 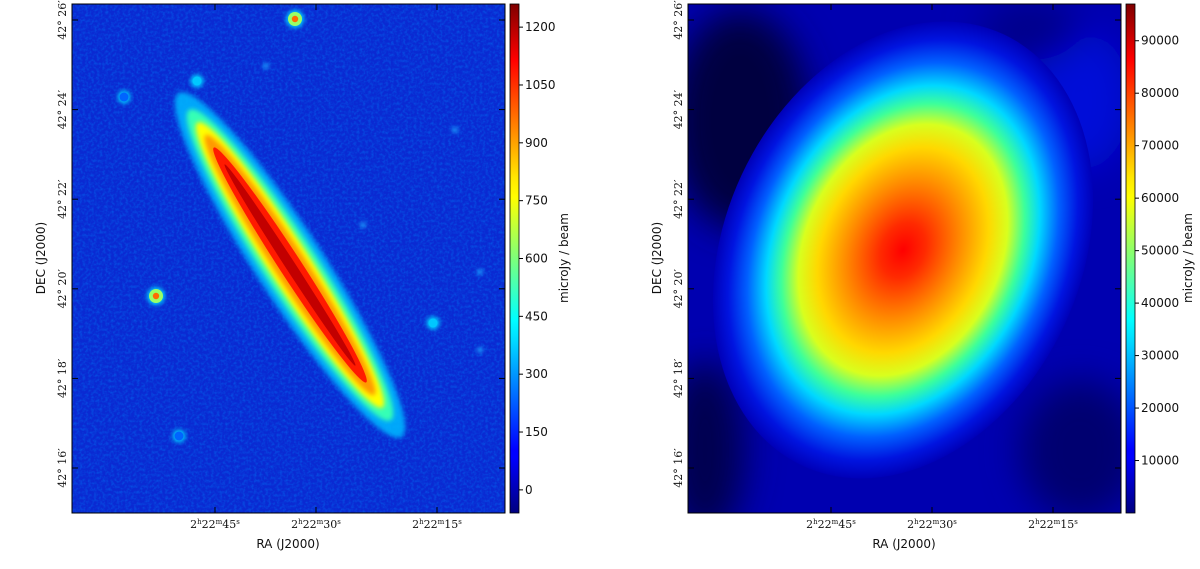 What do you see at coordinates (1160, 41) in the screenshot?
I see `colorbar-tick-label: 90000` at bounding box center [1160, 41].